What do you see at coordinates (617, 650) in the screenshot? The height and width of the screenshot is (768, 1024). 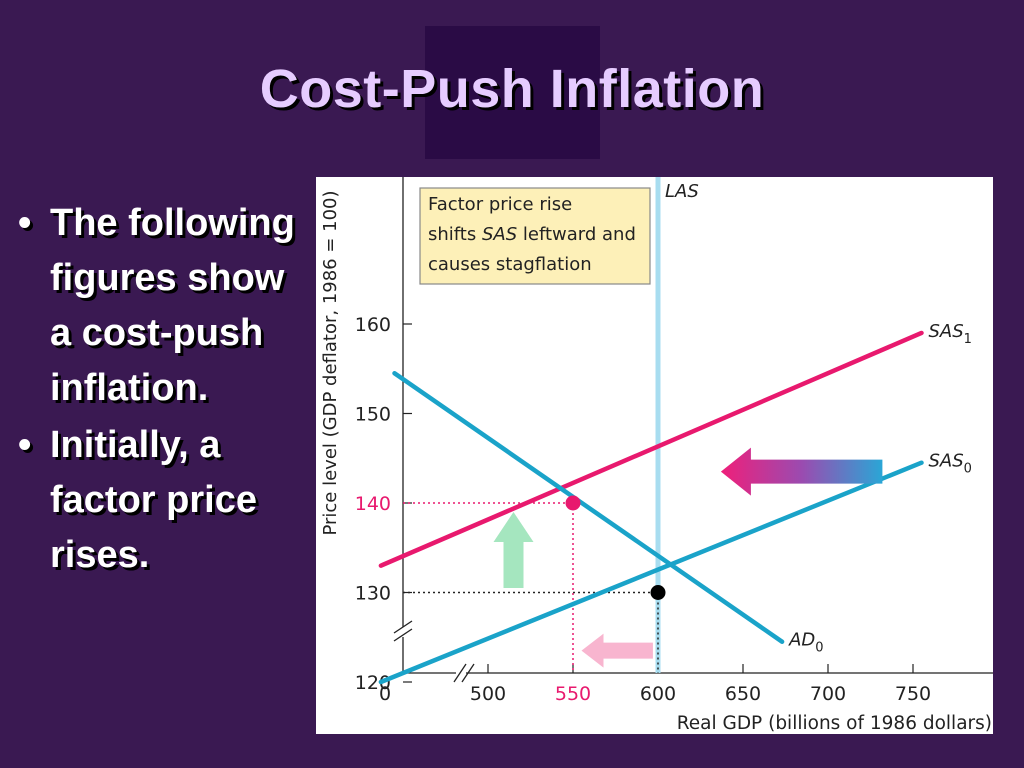 I see `gdp-left-arrow` at bounding box center [617, 650].